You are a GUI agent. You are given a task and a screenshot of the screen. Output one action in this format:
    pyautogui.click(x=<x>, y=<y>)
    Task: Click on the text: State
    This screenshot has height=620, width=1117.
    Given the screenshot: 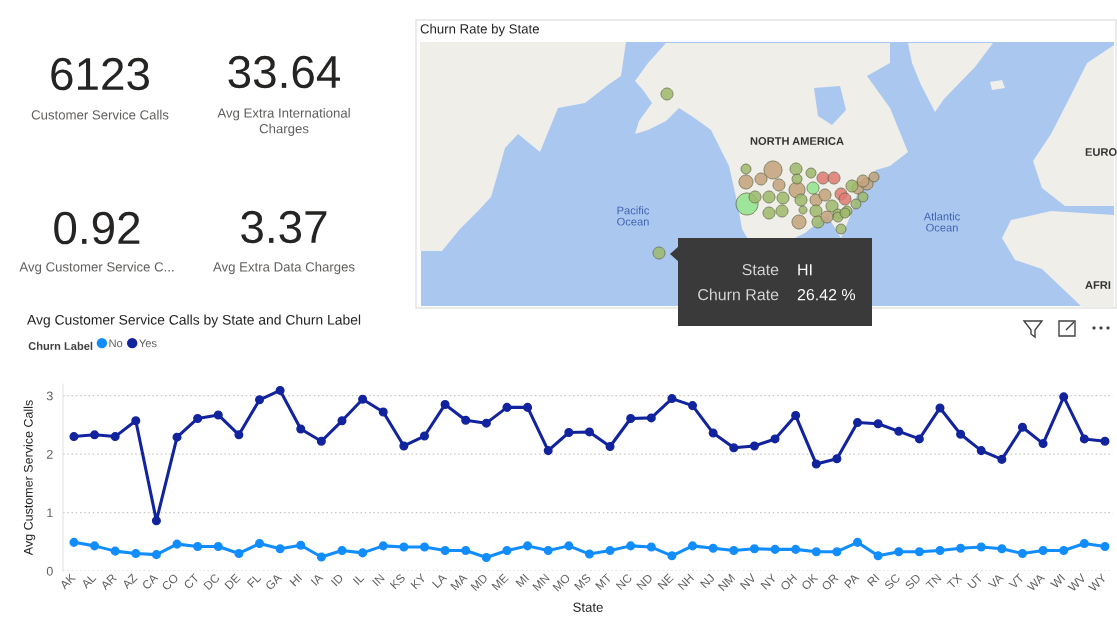 What is the action you would take?
    pyautogui.click(x=760, y=269)
    